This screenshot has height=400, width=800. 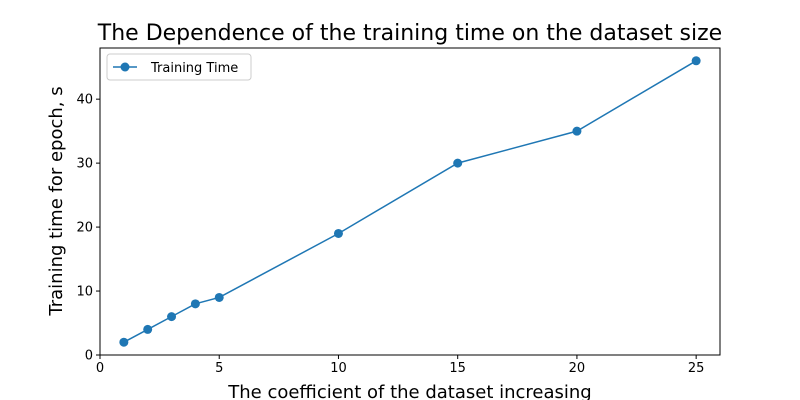 I want to click on x-tick-label: 10, so click(x=338, y=368).